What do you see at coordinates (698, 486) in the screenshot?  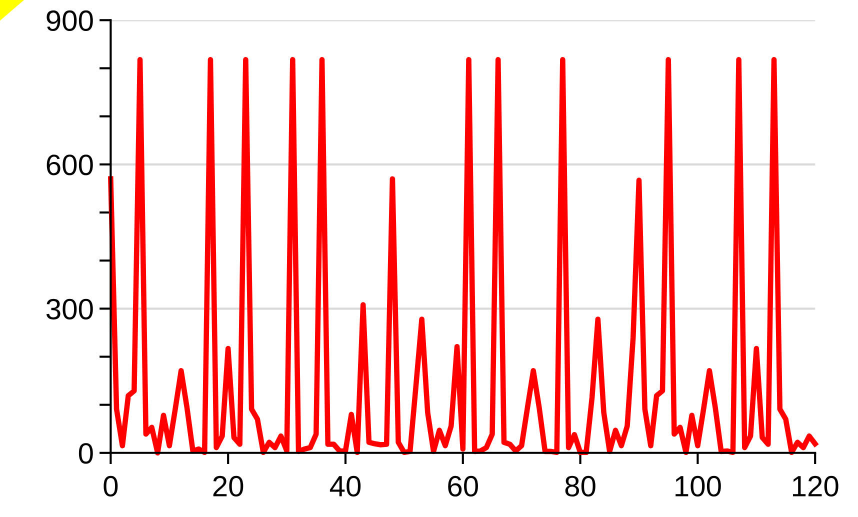 I see `x-tick-label: 100` at bounding box center [698, 486].